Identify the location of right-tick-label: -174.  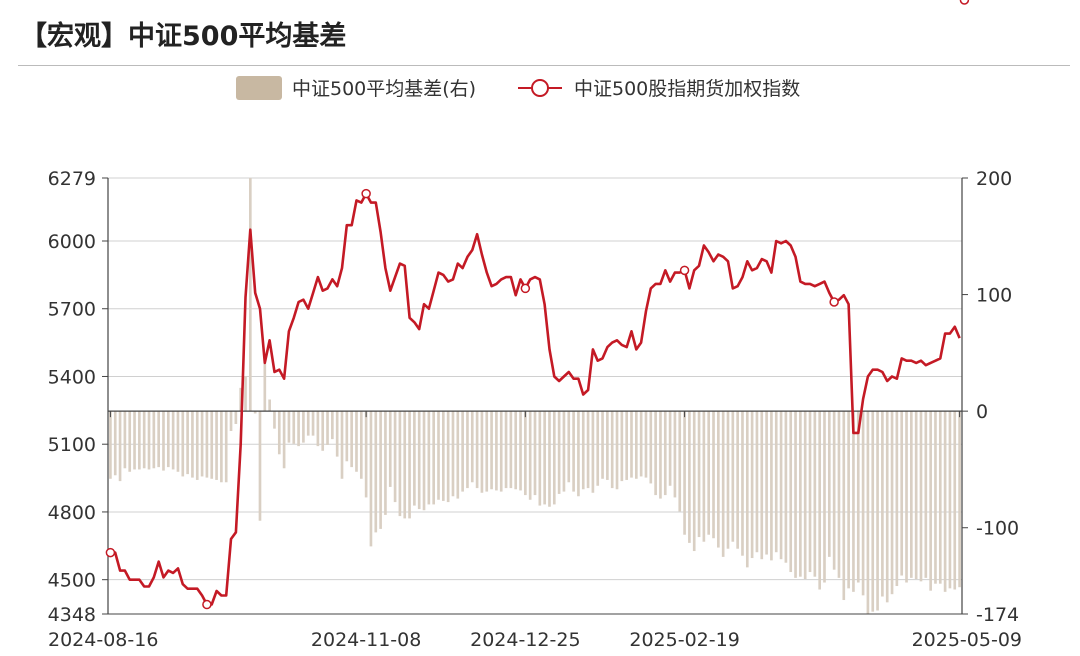
(997, 615).